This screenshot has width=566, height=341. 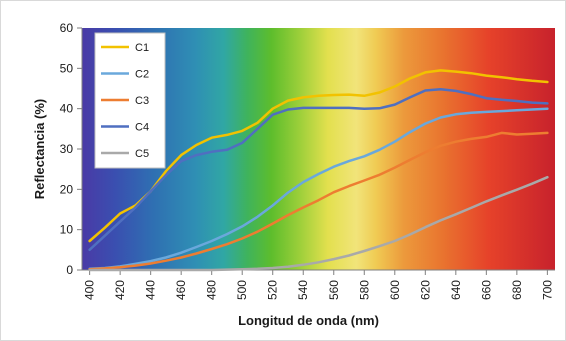 I want to click on y-tick-label: 0, so click(x=69, y=270).